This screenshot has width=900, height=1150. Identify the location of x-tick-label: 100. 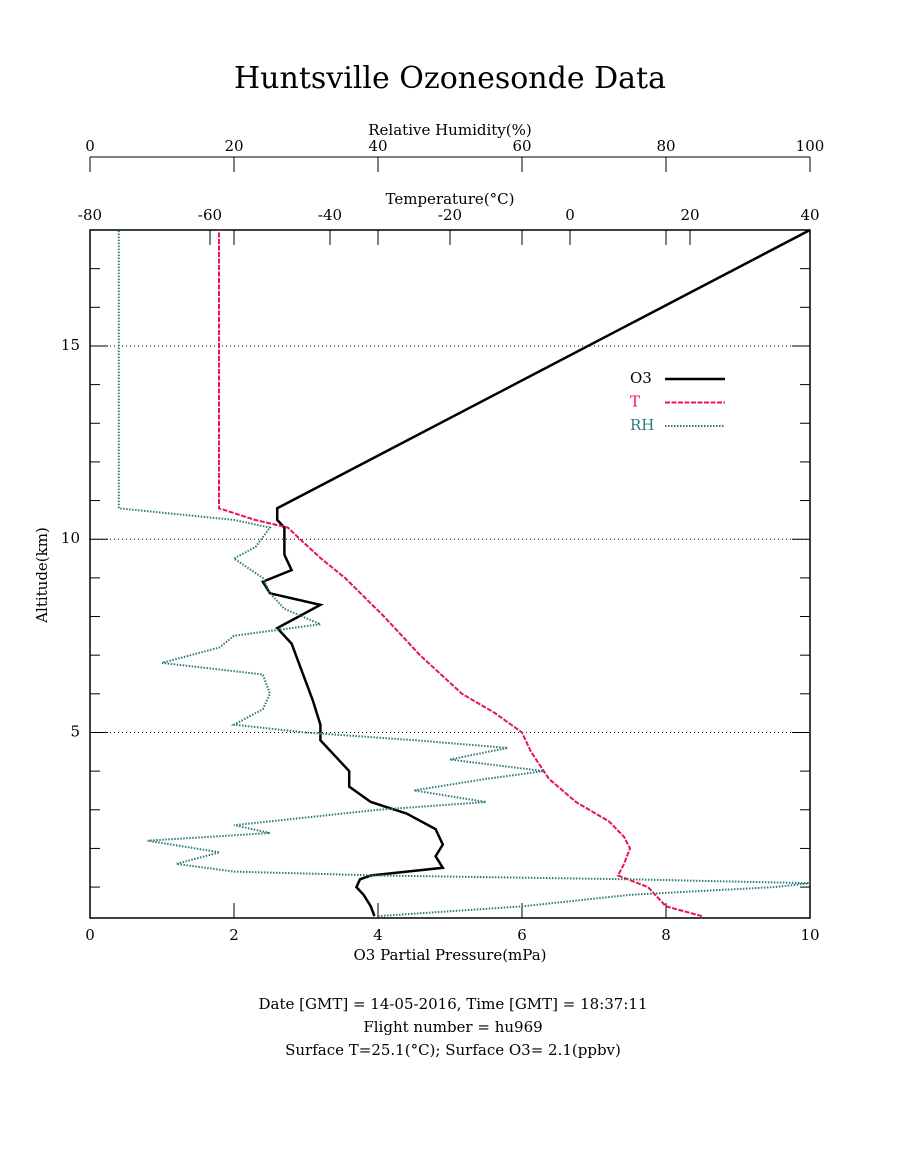
(810, 146).